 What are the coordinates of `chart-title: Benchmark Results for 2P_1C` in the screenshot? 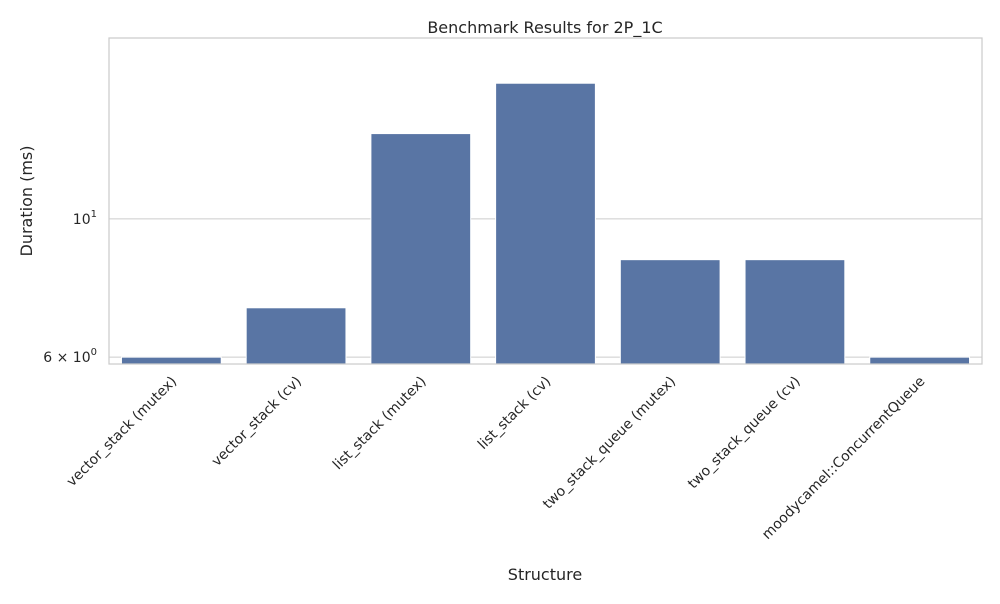 It's located at (544, 28).